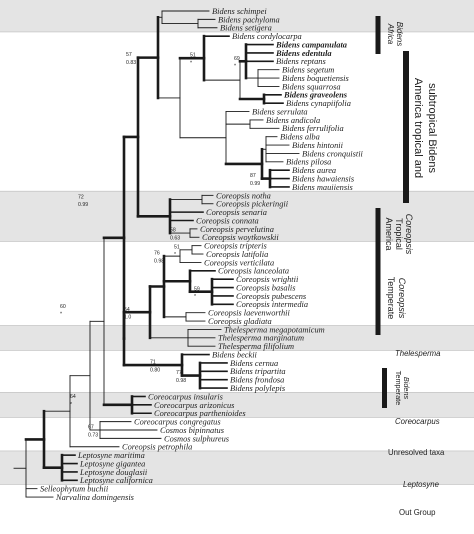  What do you see at coordinates (301, 61) in the screenshot?
I see `taxon-label: Bidens reptans` at bounding box center [301, 61].